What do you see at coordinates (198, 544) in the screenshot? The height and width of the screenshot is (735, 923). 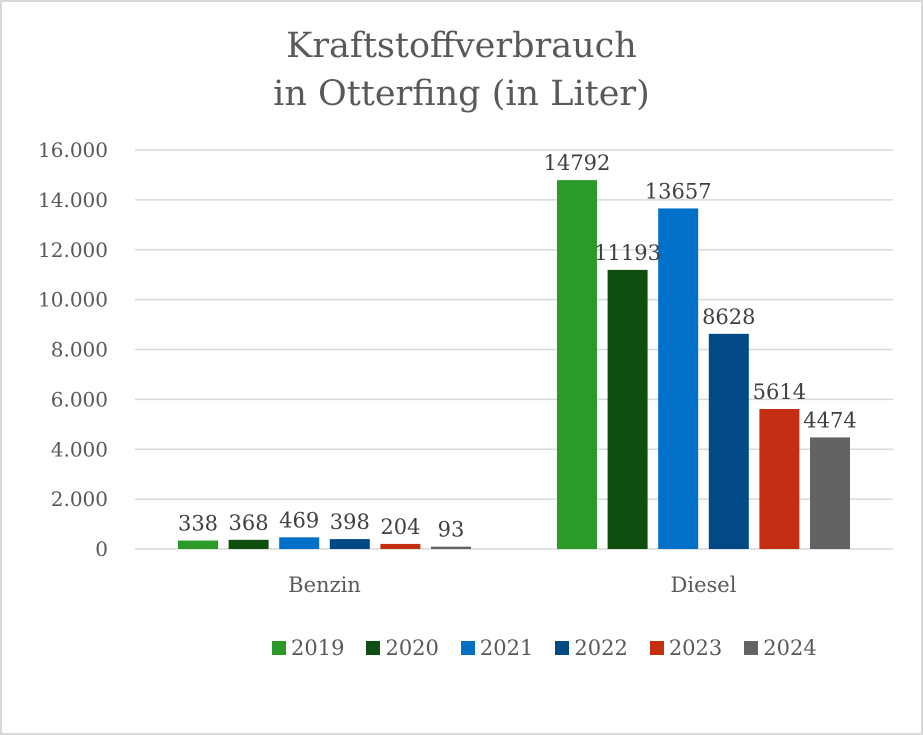 I see `bar-benzin-2019` at bounding box center [198, 544].